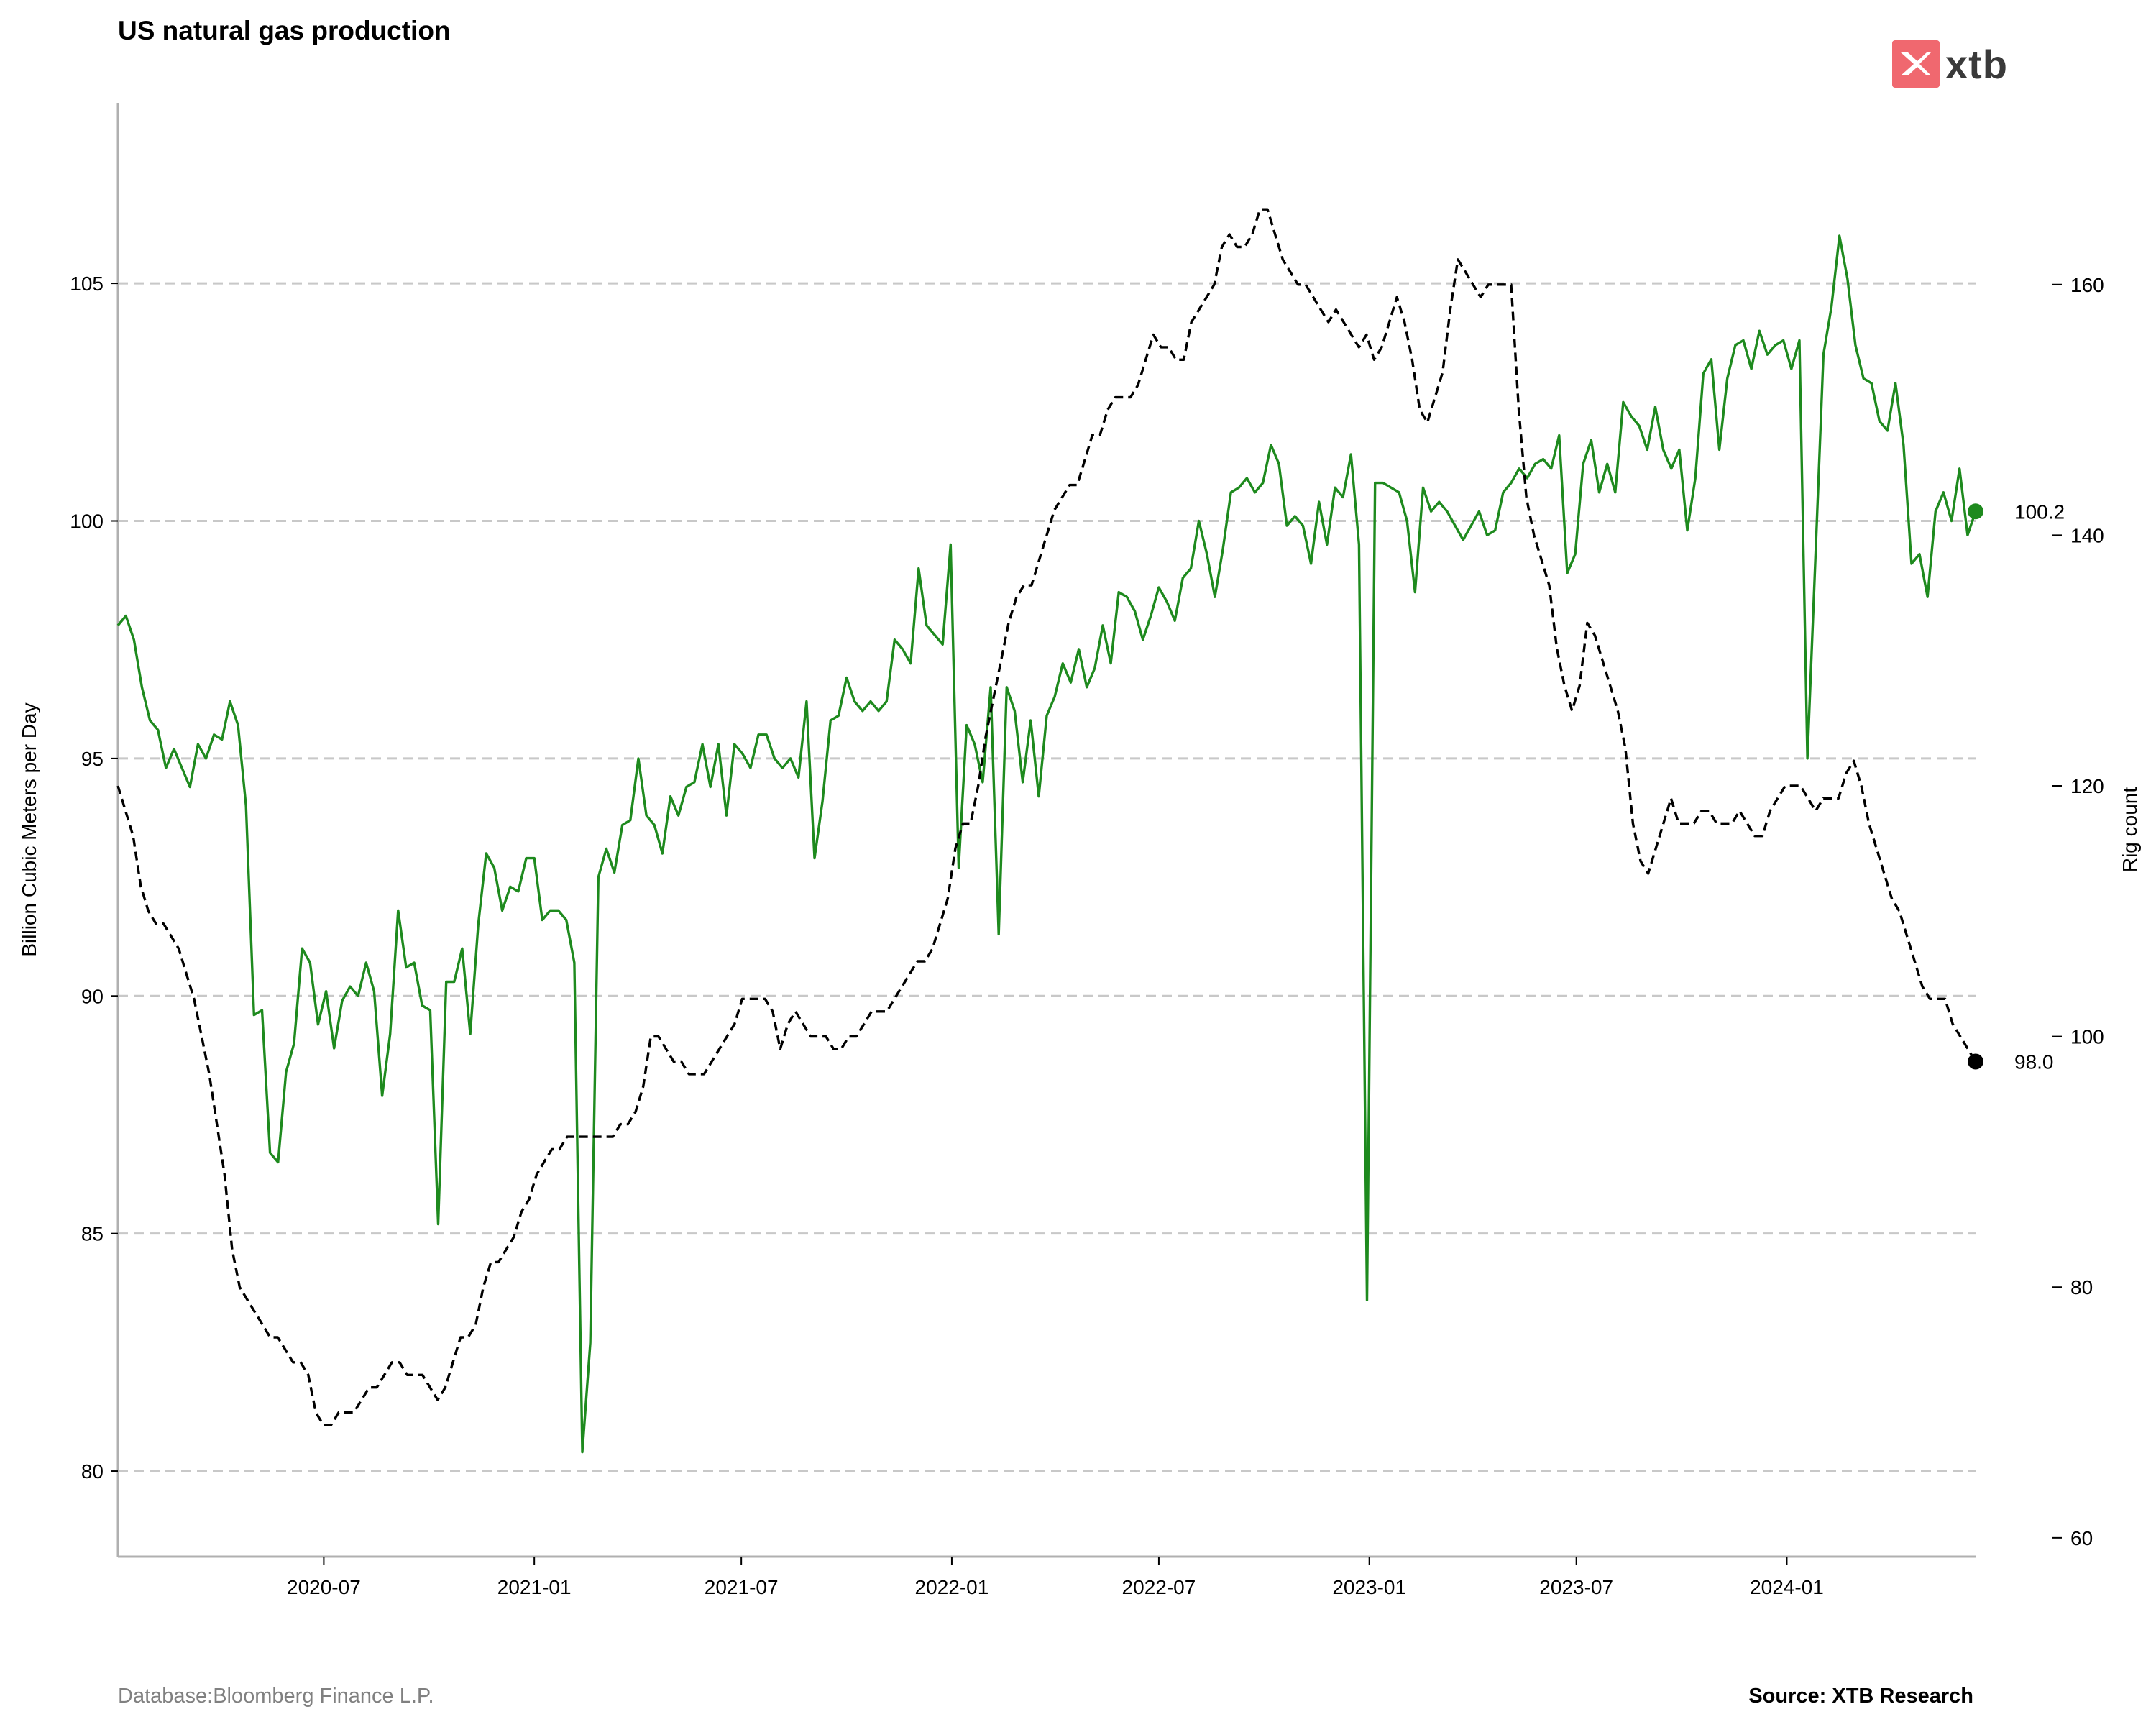 This screenshot has width=2156, height=1727. I want to click on x-tick-label: 2022-01, so click(952, 1587).